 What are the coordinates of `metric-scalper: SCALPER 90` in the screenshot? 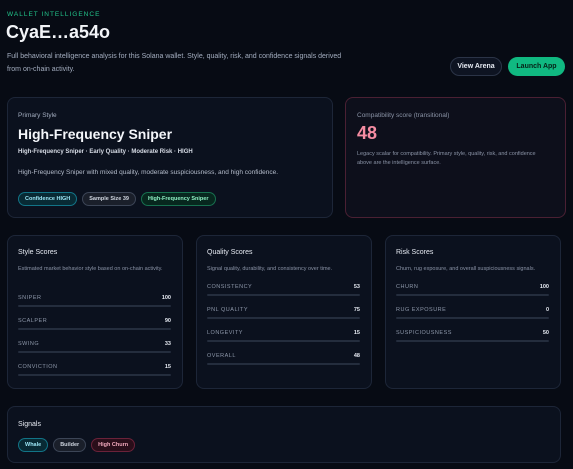 It's located at (94, 323).